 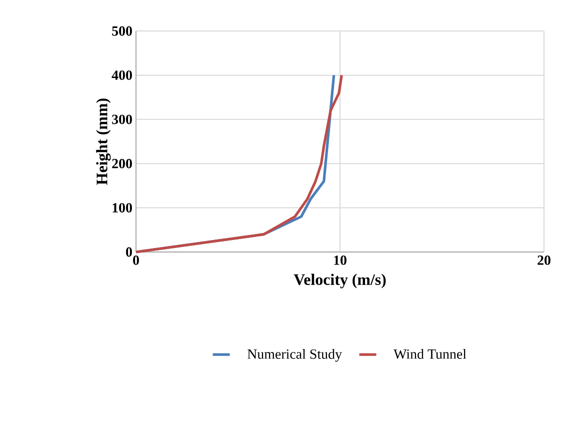 What do you see at coordinates (136, 260) in the screenshot?
I see `x-tick-label: 0` at bounding box center [136, 260].